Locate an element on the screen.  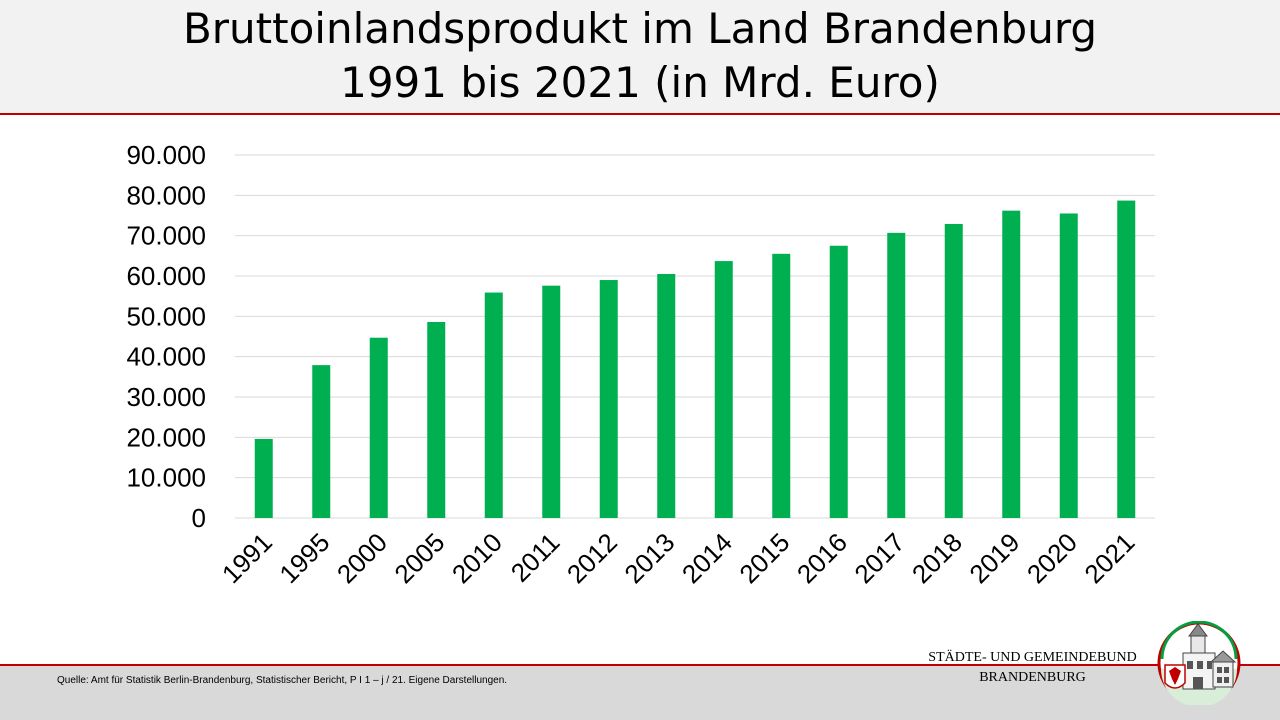
y-tick-label: 0 is located at coordinates (199, 518).